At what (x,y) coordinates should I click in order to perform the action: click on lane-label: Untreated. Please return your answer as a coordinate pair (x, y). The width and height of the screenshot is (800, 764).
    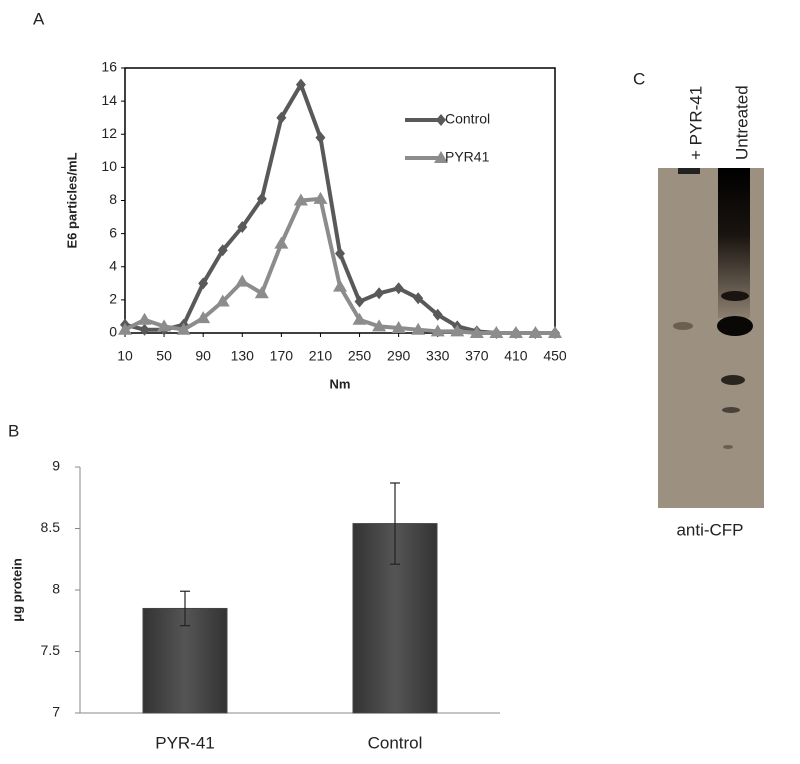
    Looking at the image, I should click on (741, 122).